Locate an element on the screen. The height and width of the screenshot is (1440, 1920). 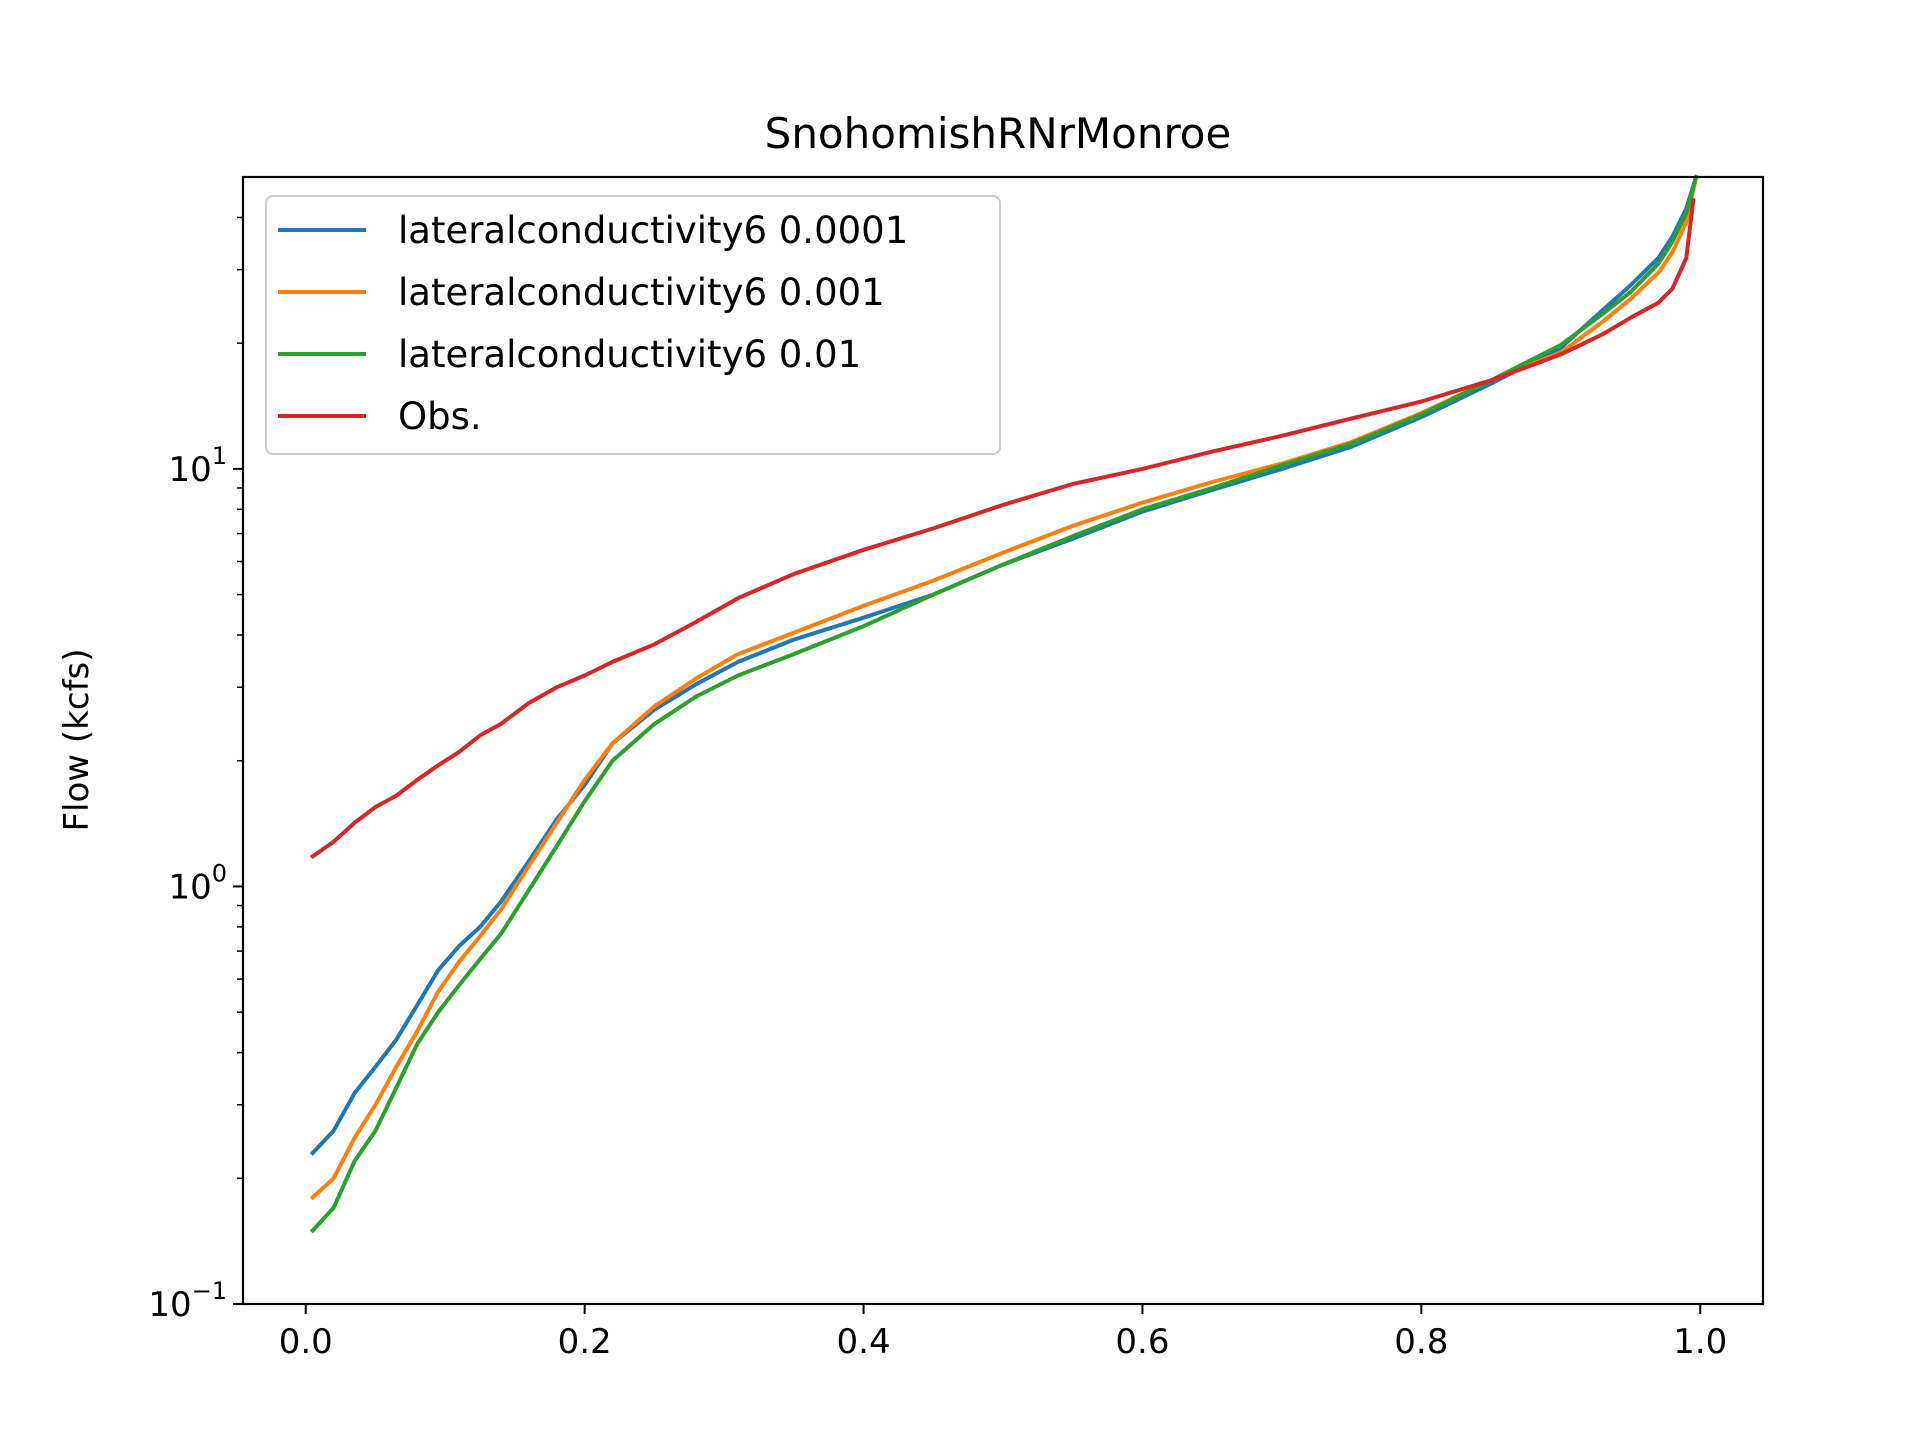
y-tick-label: 10⁰ is located at coordinates (197, 883).